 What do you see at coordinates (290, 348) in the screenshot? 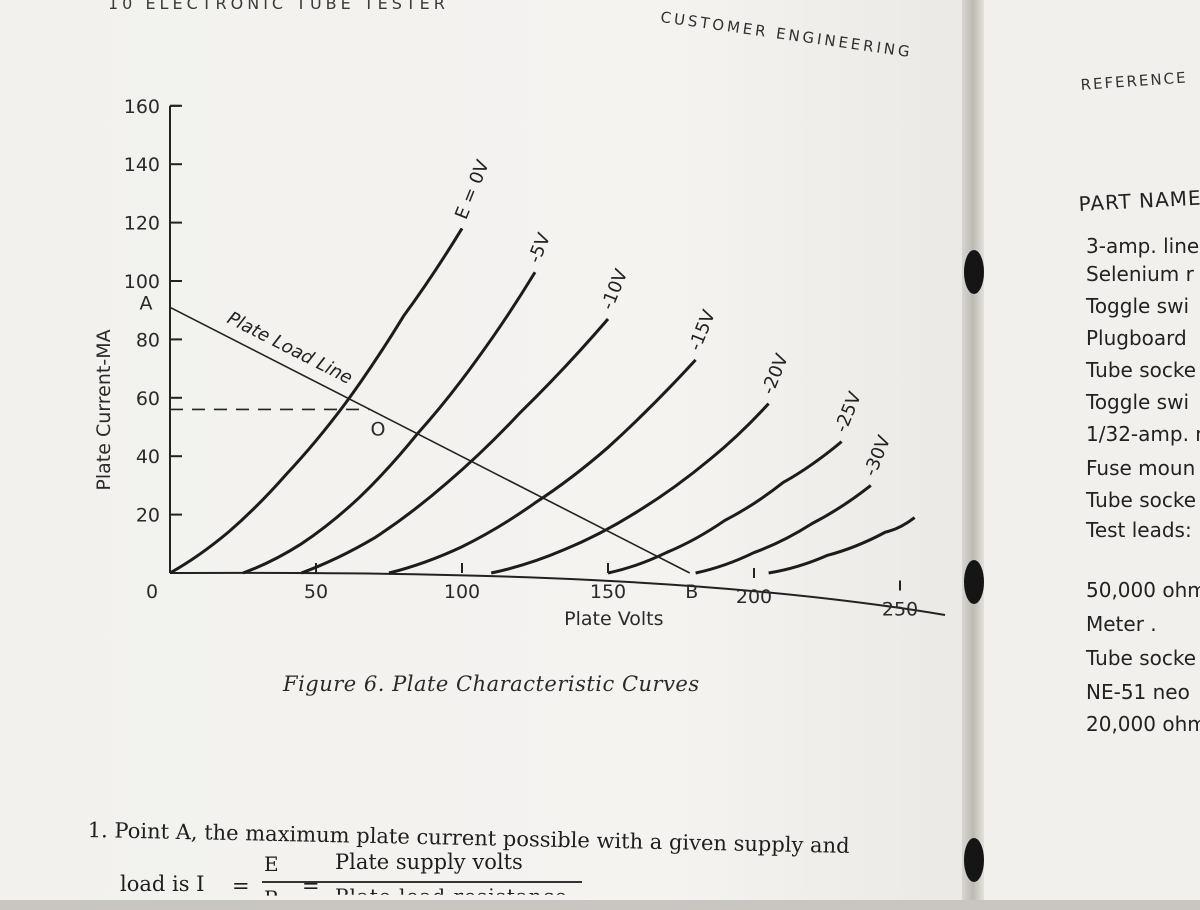
I see `load-line-label: Plate Load Line` at bounding box center [290, 348].